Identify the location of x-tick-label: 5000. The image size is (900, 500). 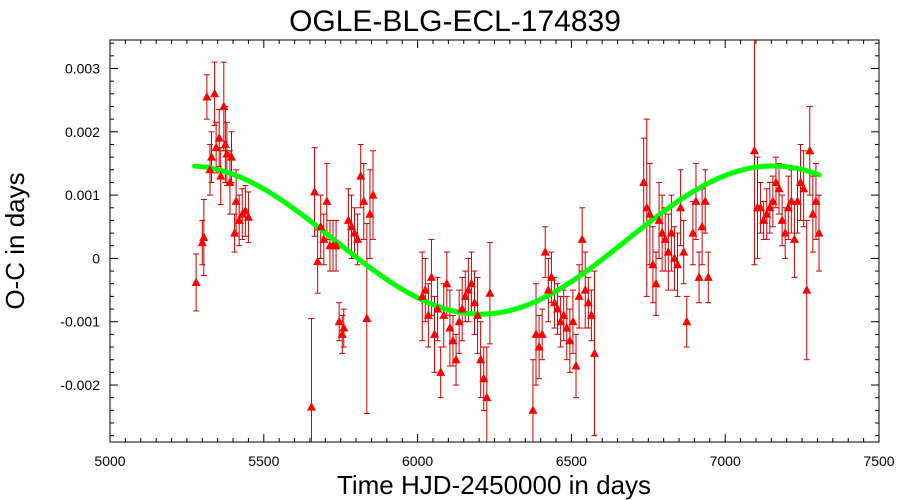
(109, 461).